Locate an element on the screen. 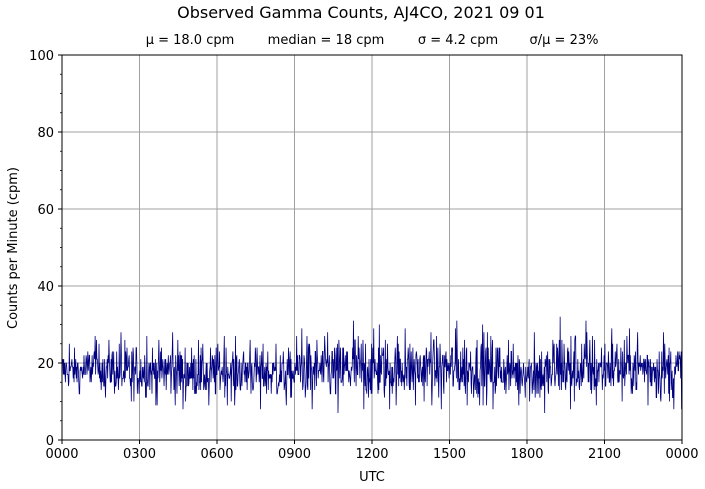  y-axis-label: Counts per Minute (cpm) is located at coordinates (13, 248).